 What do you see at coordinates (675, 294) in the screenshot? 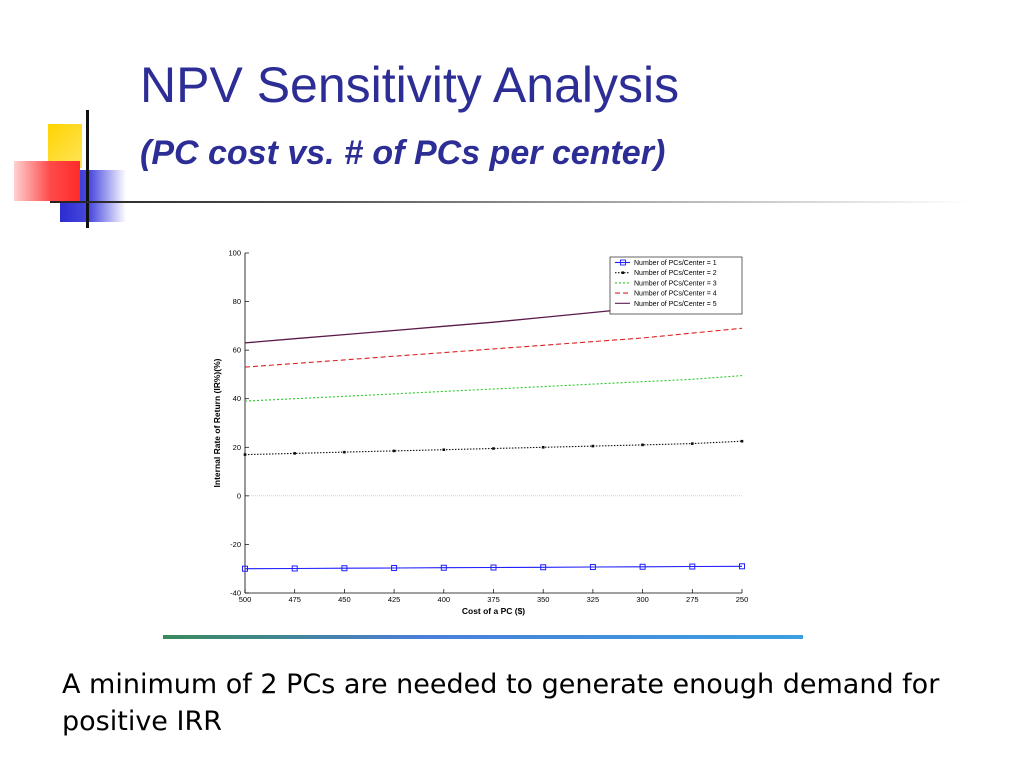
I see `legend-label-4: Number of PCs/Center = 4` at bounding box center [675, 294].